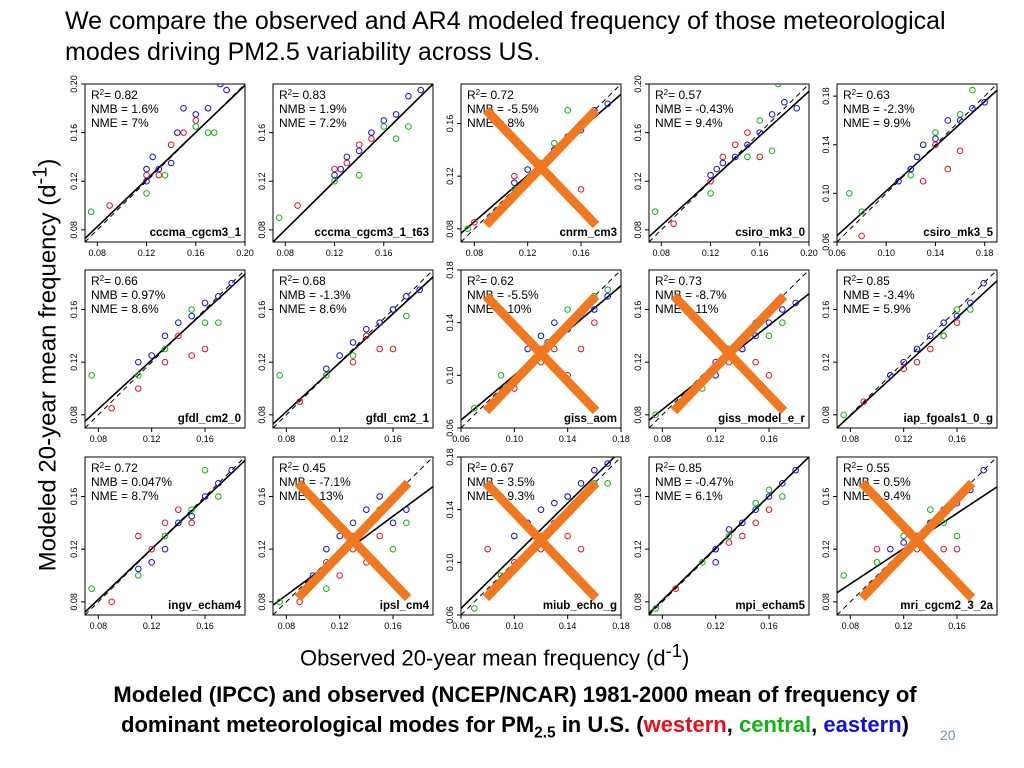 The image size is (1024, 768). I want to click on legend-eastern: eastern, so click(862, 724).